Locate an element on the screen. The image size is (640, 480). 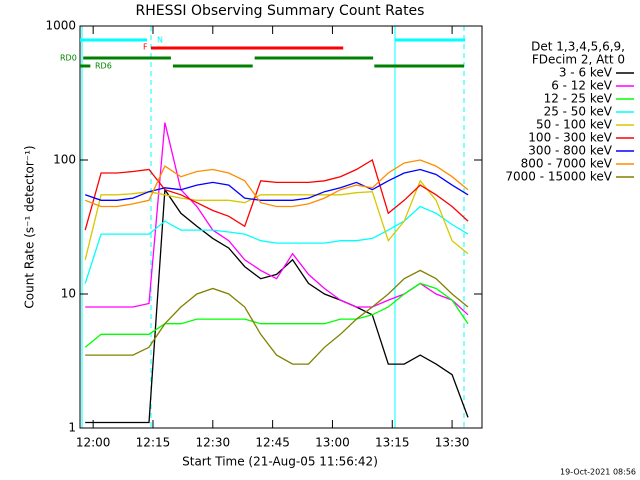
y-tick-label: 1000 is located at coordinates (60, 26).